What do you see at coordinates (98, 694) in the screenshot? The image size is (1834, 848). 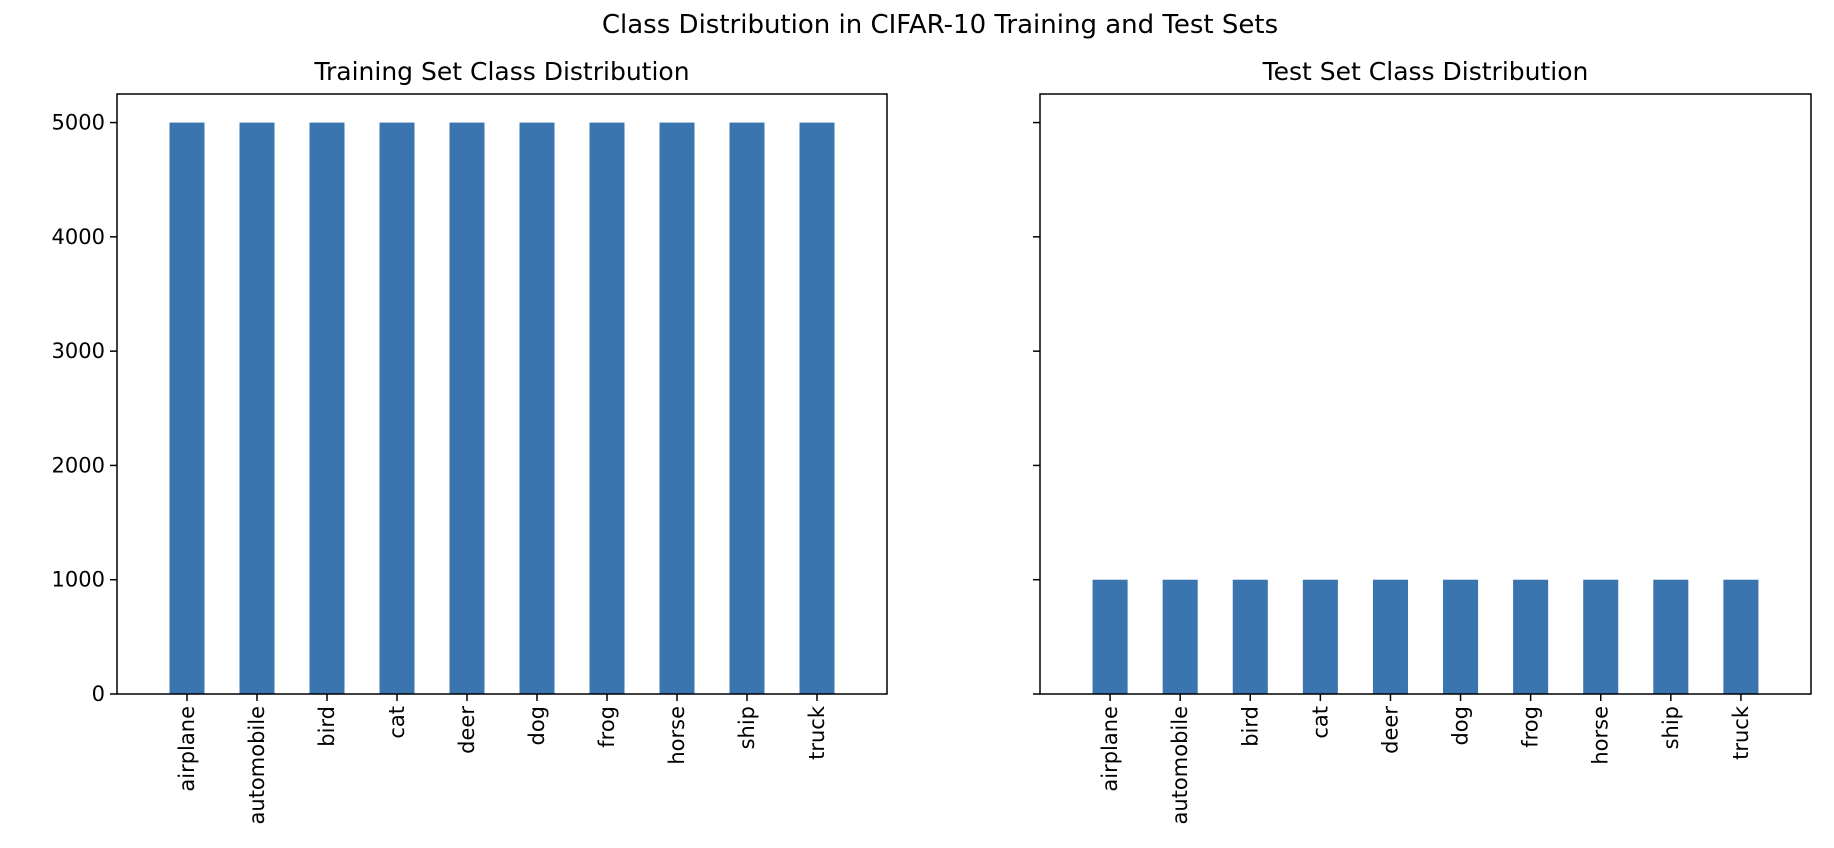 I see `y-tick-label: 0` at bounding box center [98, 694].